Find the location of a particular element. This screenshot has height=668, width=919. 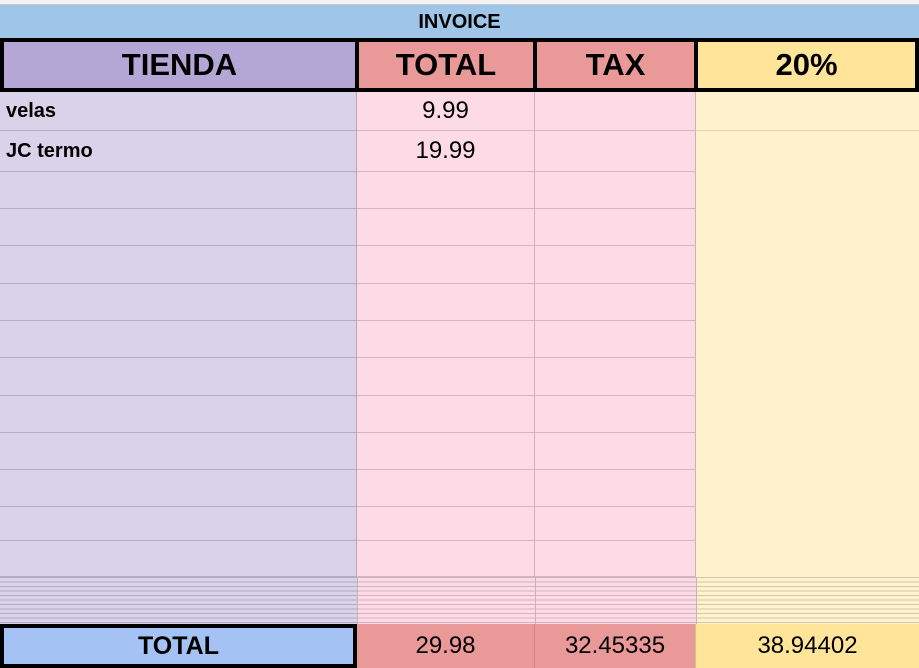

footer-total-value: 29.98 is located at coordinates (446, 646).